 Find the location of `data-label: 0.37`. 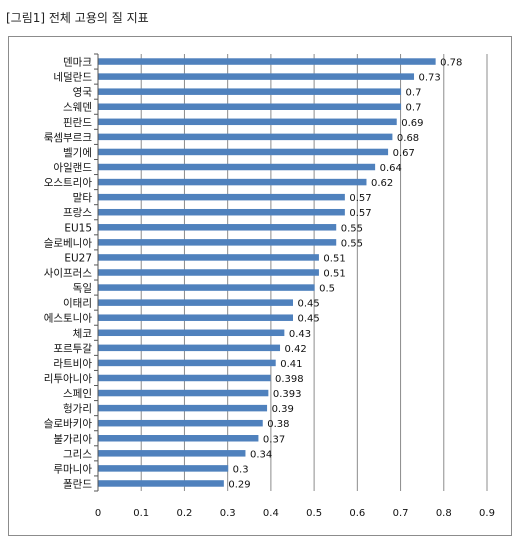

data-label: 0.37 is located at coordinates (274, 439).